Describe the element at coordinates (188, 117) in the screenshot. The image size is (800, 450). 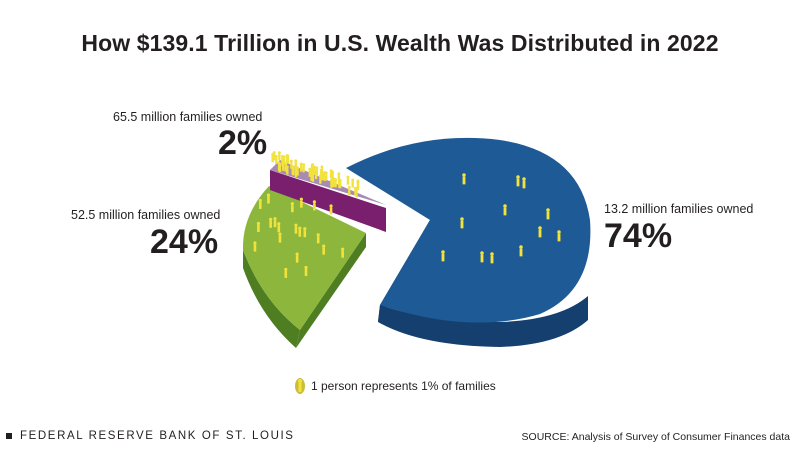
I see `label-2-percent-families: 65.5 million families owned` at that location.